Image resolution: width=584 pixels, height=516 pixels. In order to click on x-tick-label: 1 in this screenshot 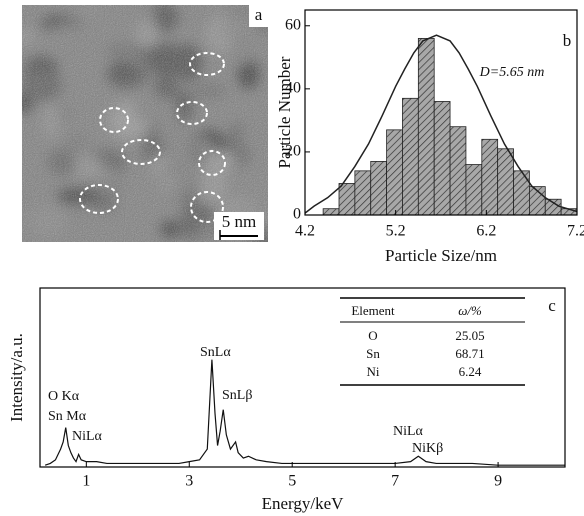, I will do `click(86, 481)`.